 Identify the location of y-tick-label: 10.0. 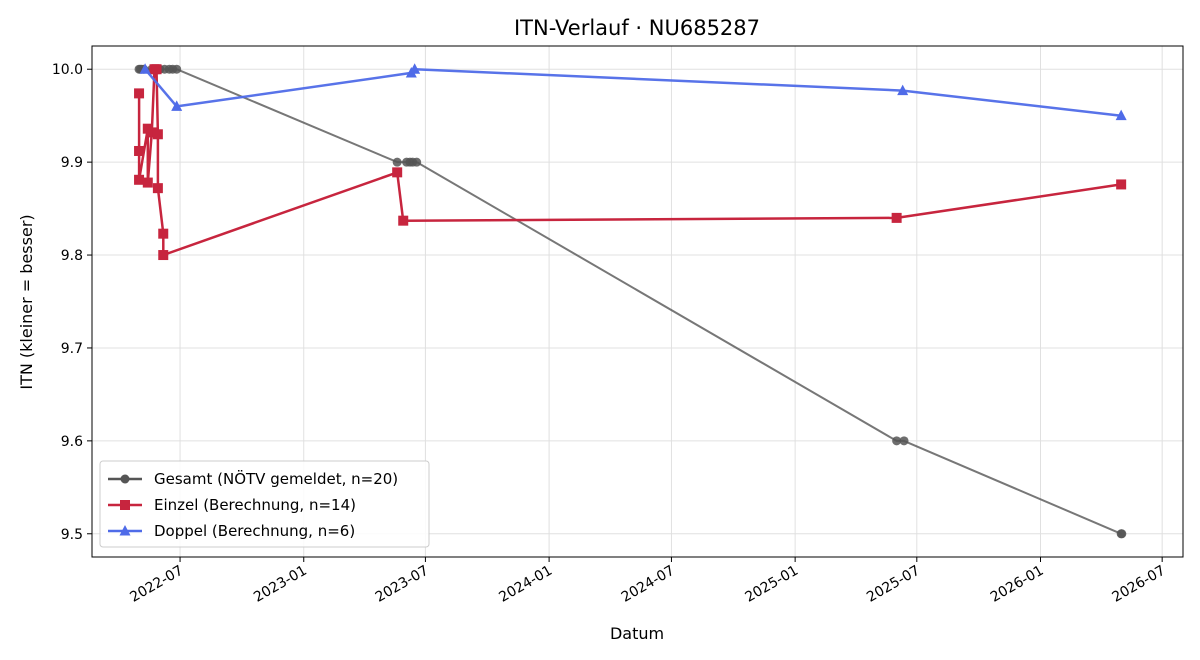
(67, 70).